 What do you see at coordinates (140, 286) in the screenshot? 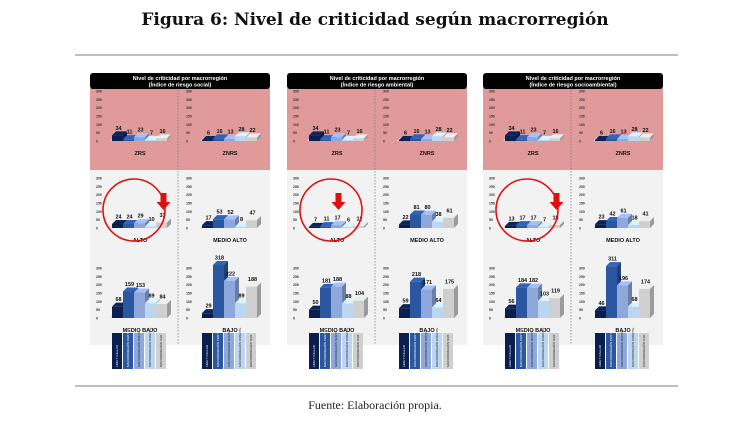
I see `data-label: 153` at bounding box center [140, 286].